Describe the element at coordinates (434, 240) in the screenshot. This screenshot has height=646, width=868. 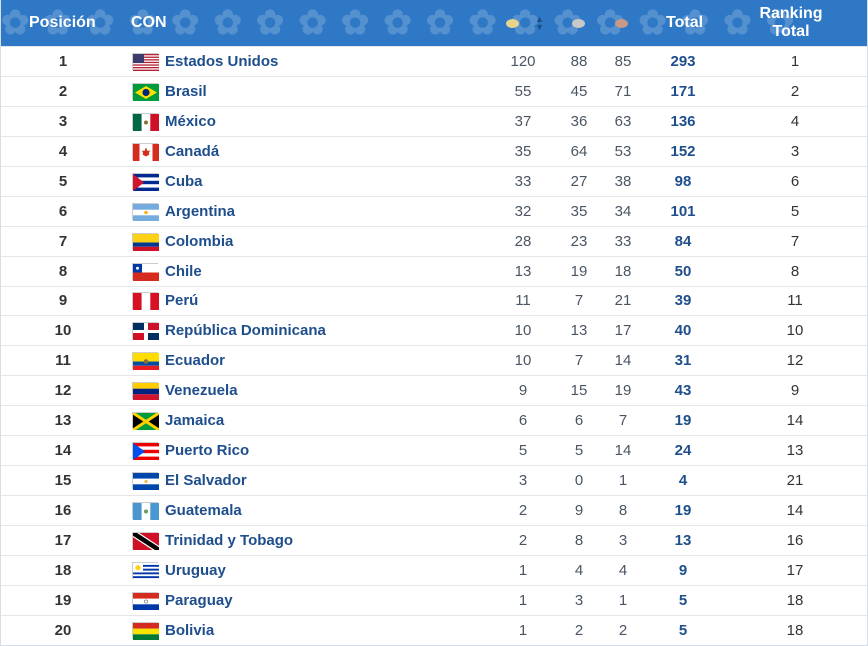
I see `table-row: 7 Colombia 28 23 33 84 7` at that location.